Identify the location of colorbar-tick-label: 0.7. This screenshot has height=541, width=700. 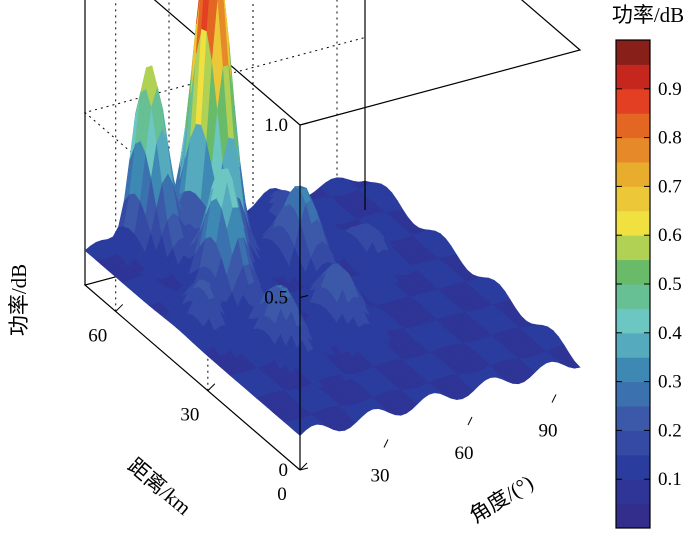
(670, 186).